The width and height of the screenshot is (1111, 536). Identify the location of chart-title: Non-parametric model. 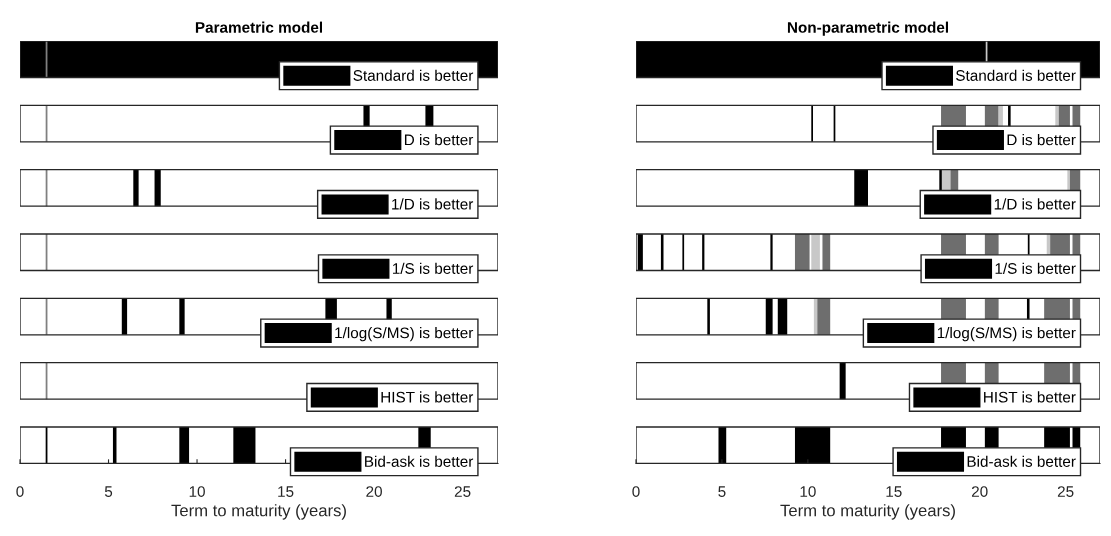
(867, 28).